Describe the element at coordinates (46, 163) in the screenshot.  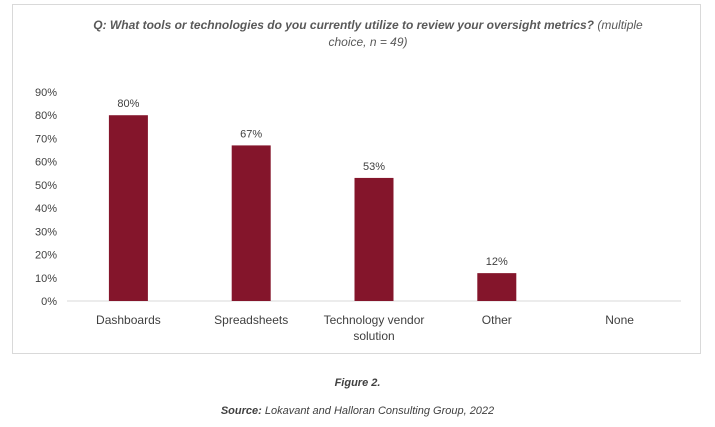
I see `y-tick-label: 60%` at that location.